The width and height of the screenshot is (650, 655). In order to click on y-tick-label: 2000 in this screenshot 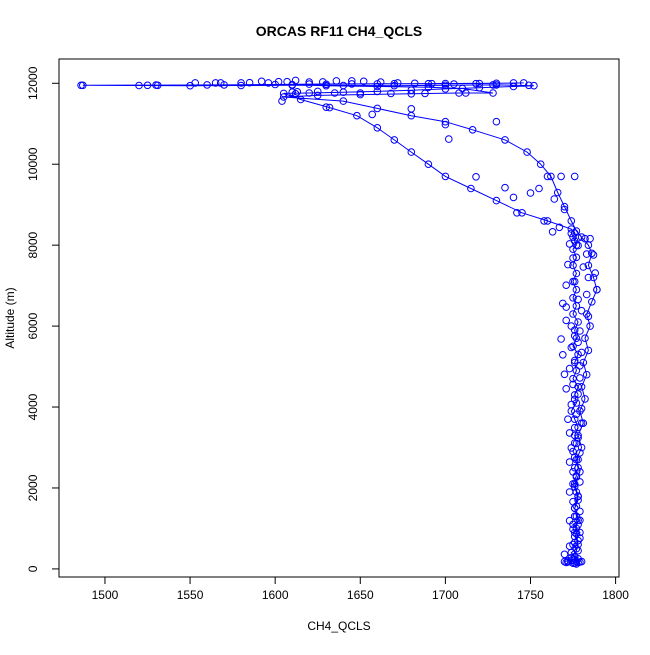, I will do `click(33, 487)`.